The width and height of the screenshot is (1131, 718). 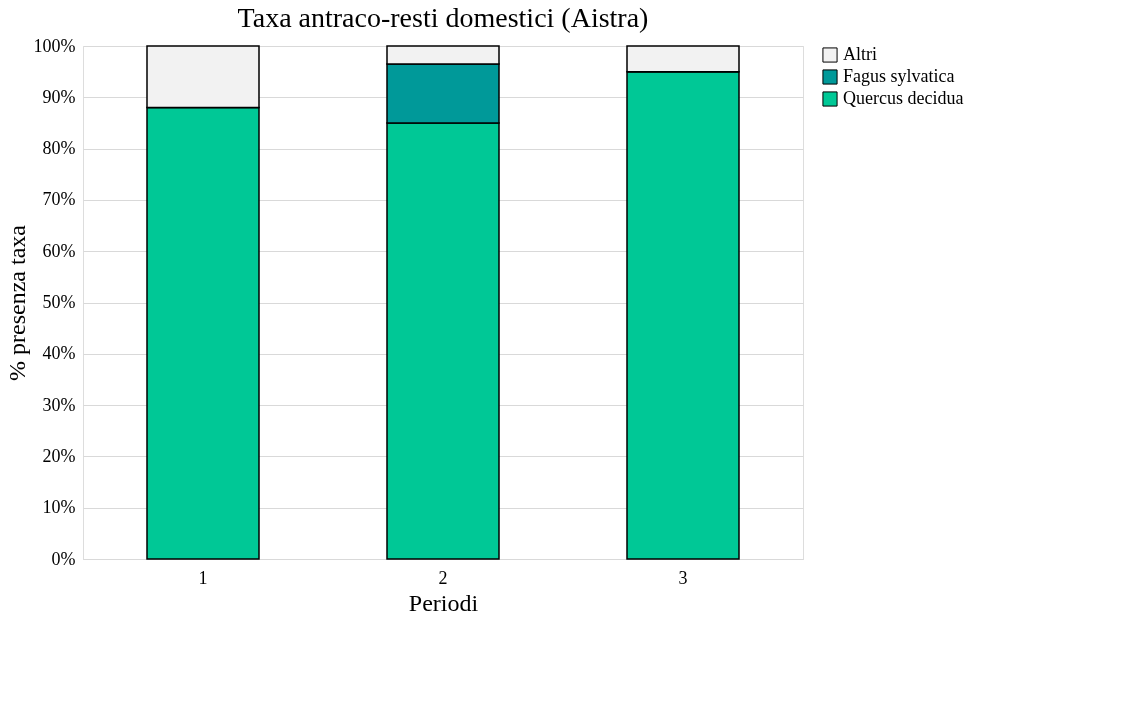 What do you see at coordinates (59, 250) in the screenshot?
I see `y-tick-label: 60%` at bounding box center [59, 250].